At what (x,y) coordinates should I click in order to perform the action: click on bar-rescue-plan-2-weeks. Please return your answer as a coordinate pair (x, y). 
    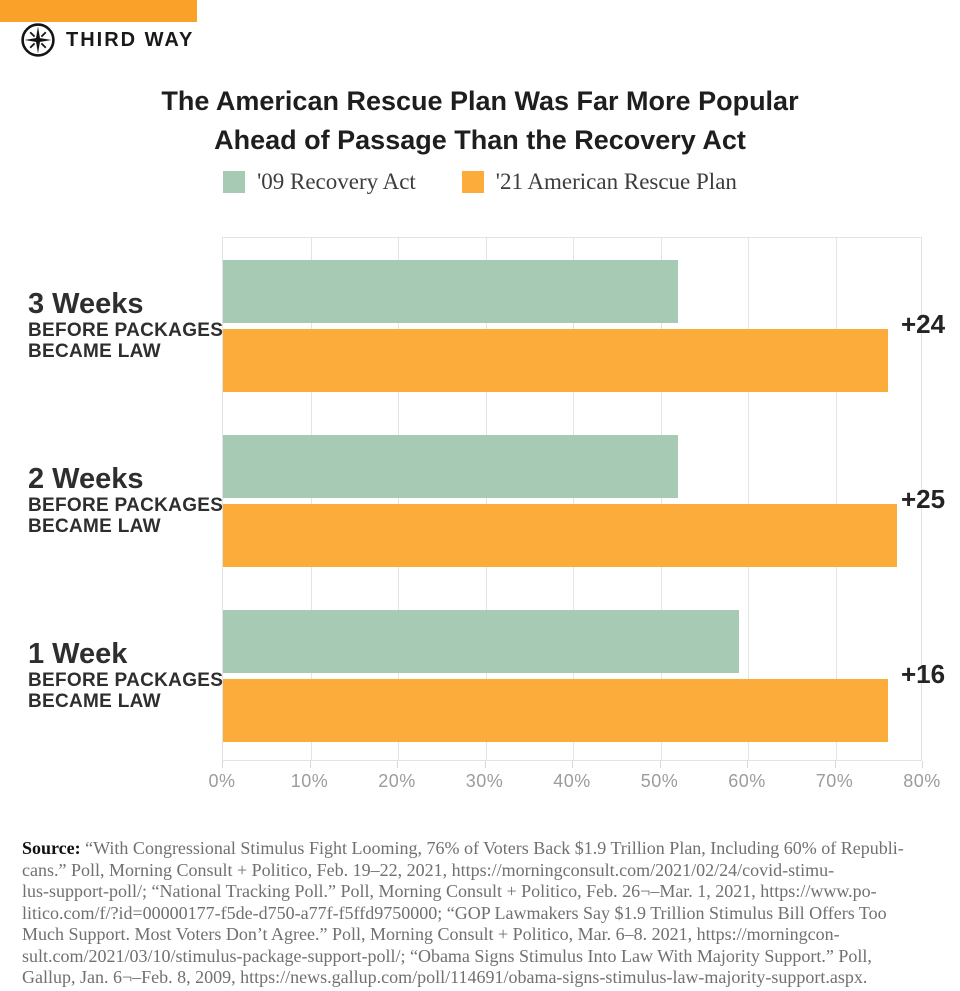
    Looking at the image, I should click on (560, 535).